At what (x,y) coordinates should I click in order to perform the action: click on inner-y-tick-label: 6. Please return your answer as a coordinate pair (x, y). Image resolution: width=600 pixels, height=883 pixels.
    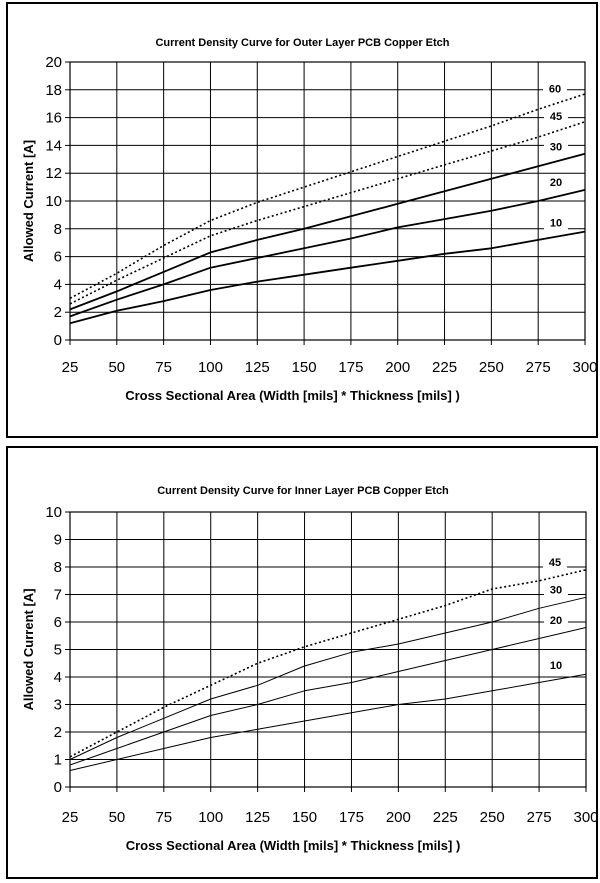
    Looking at the image, I should click on (58, 622).